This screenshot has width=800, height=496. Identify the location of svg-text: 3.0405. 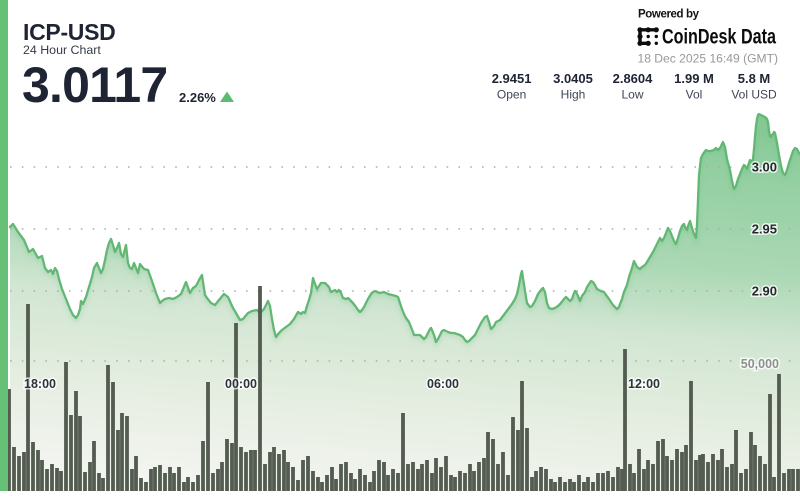
(573, 78).